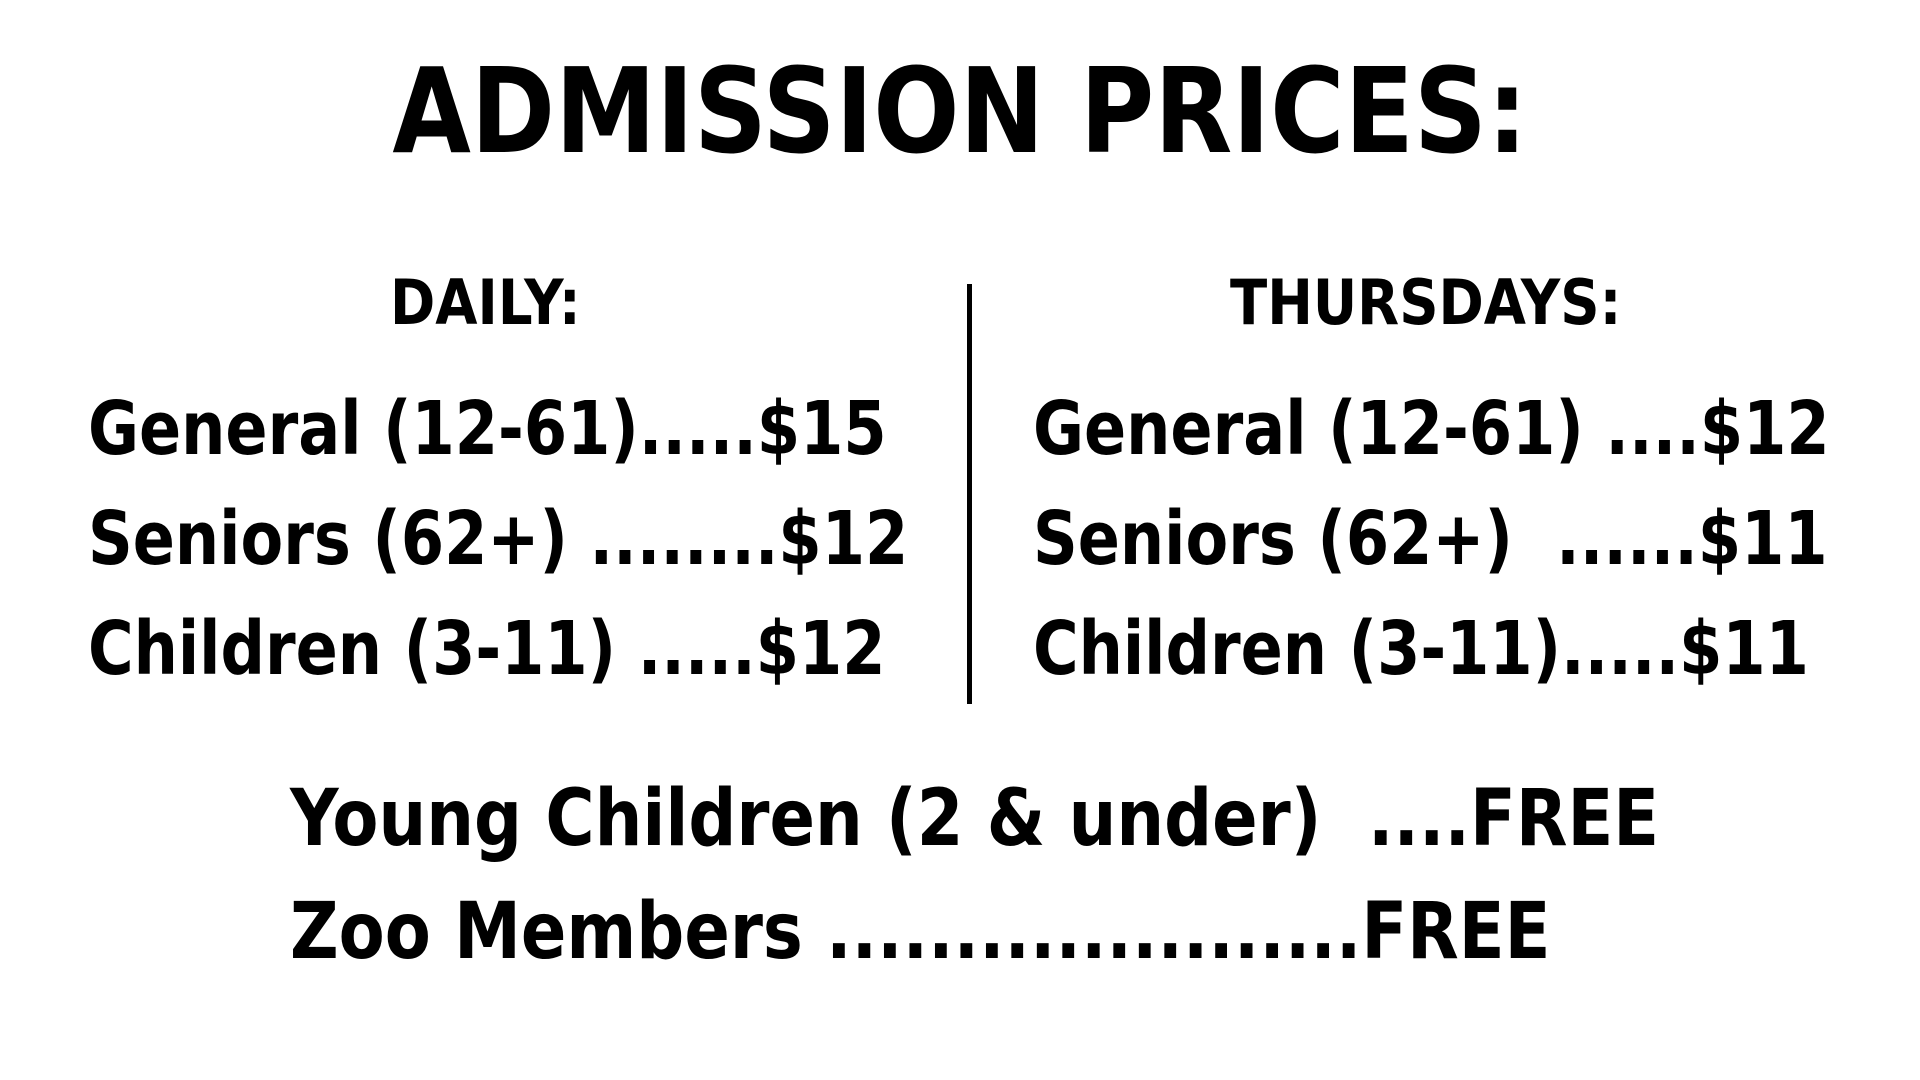 This screenshot has height=1080, width=1920. I want to click on thursdays-row-seniors: Seniors (62+) ......$11, so click(1430, 539).